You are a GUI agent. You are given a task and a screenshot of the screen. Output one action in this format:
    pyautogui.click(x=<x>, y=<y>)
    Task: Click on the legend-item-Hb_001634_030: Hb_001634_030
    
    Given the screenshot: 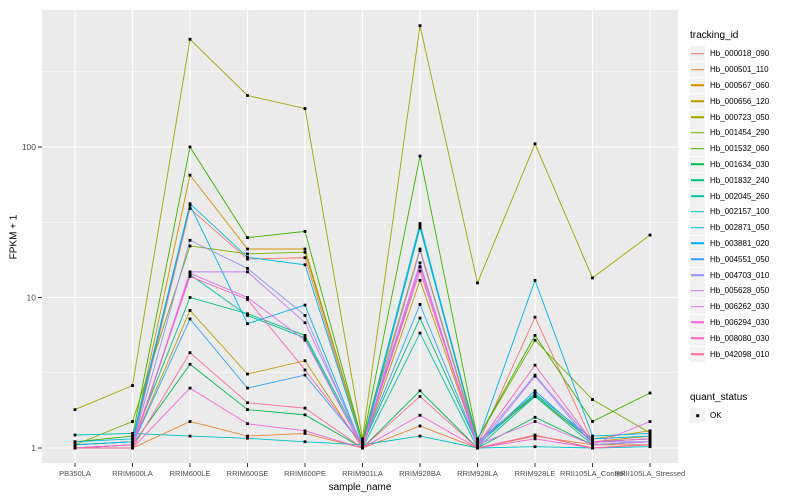 What is the action you would take?
    pyautogui.click(x=744, y=164)
    